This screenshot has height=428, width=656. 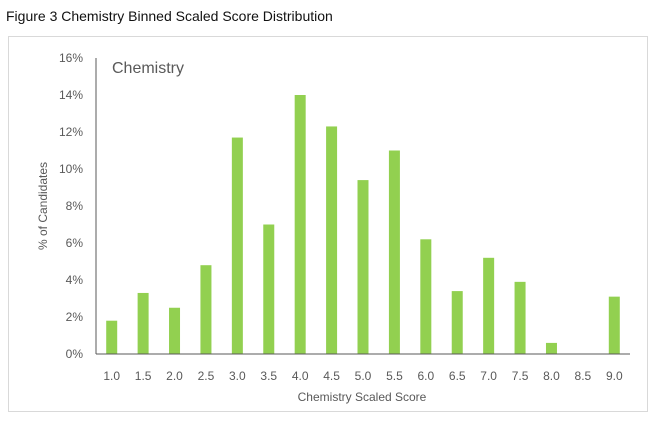 I want to click on y-tick-label: 6%, so click(x=75, y=243).